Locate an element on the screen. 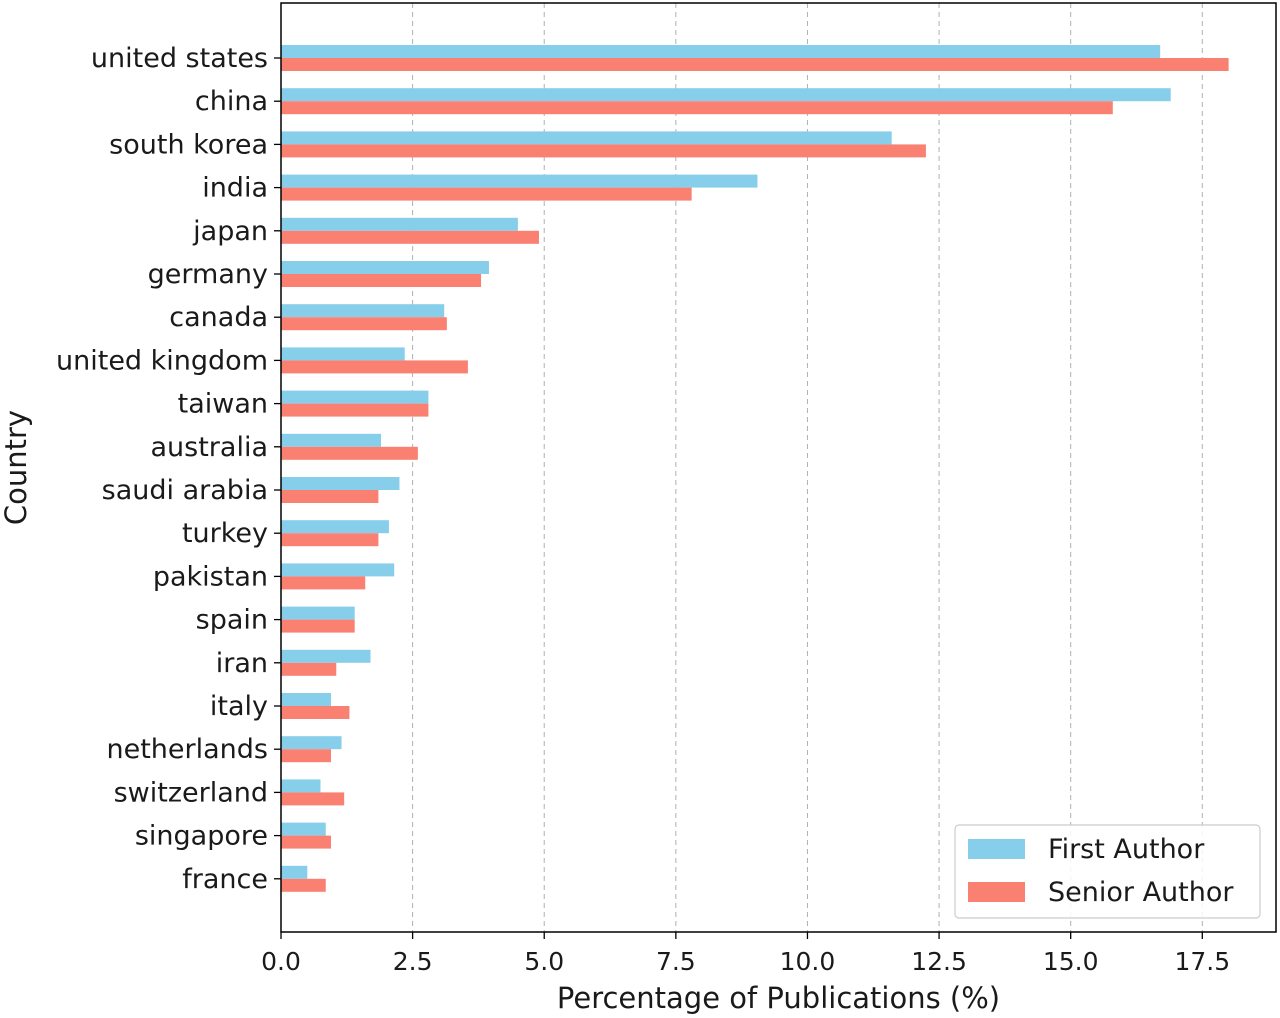  y-tick-label: spain is located at coordinates (232, 620).